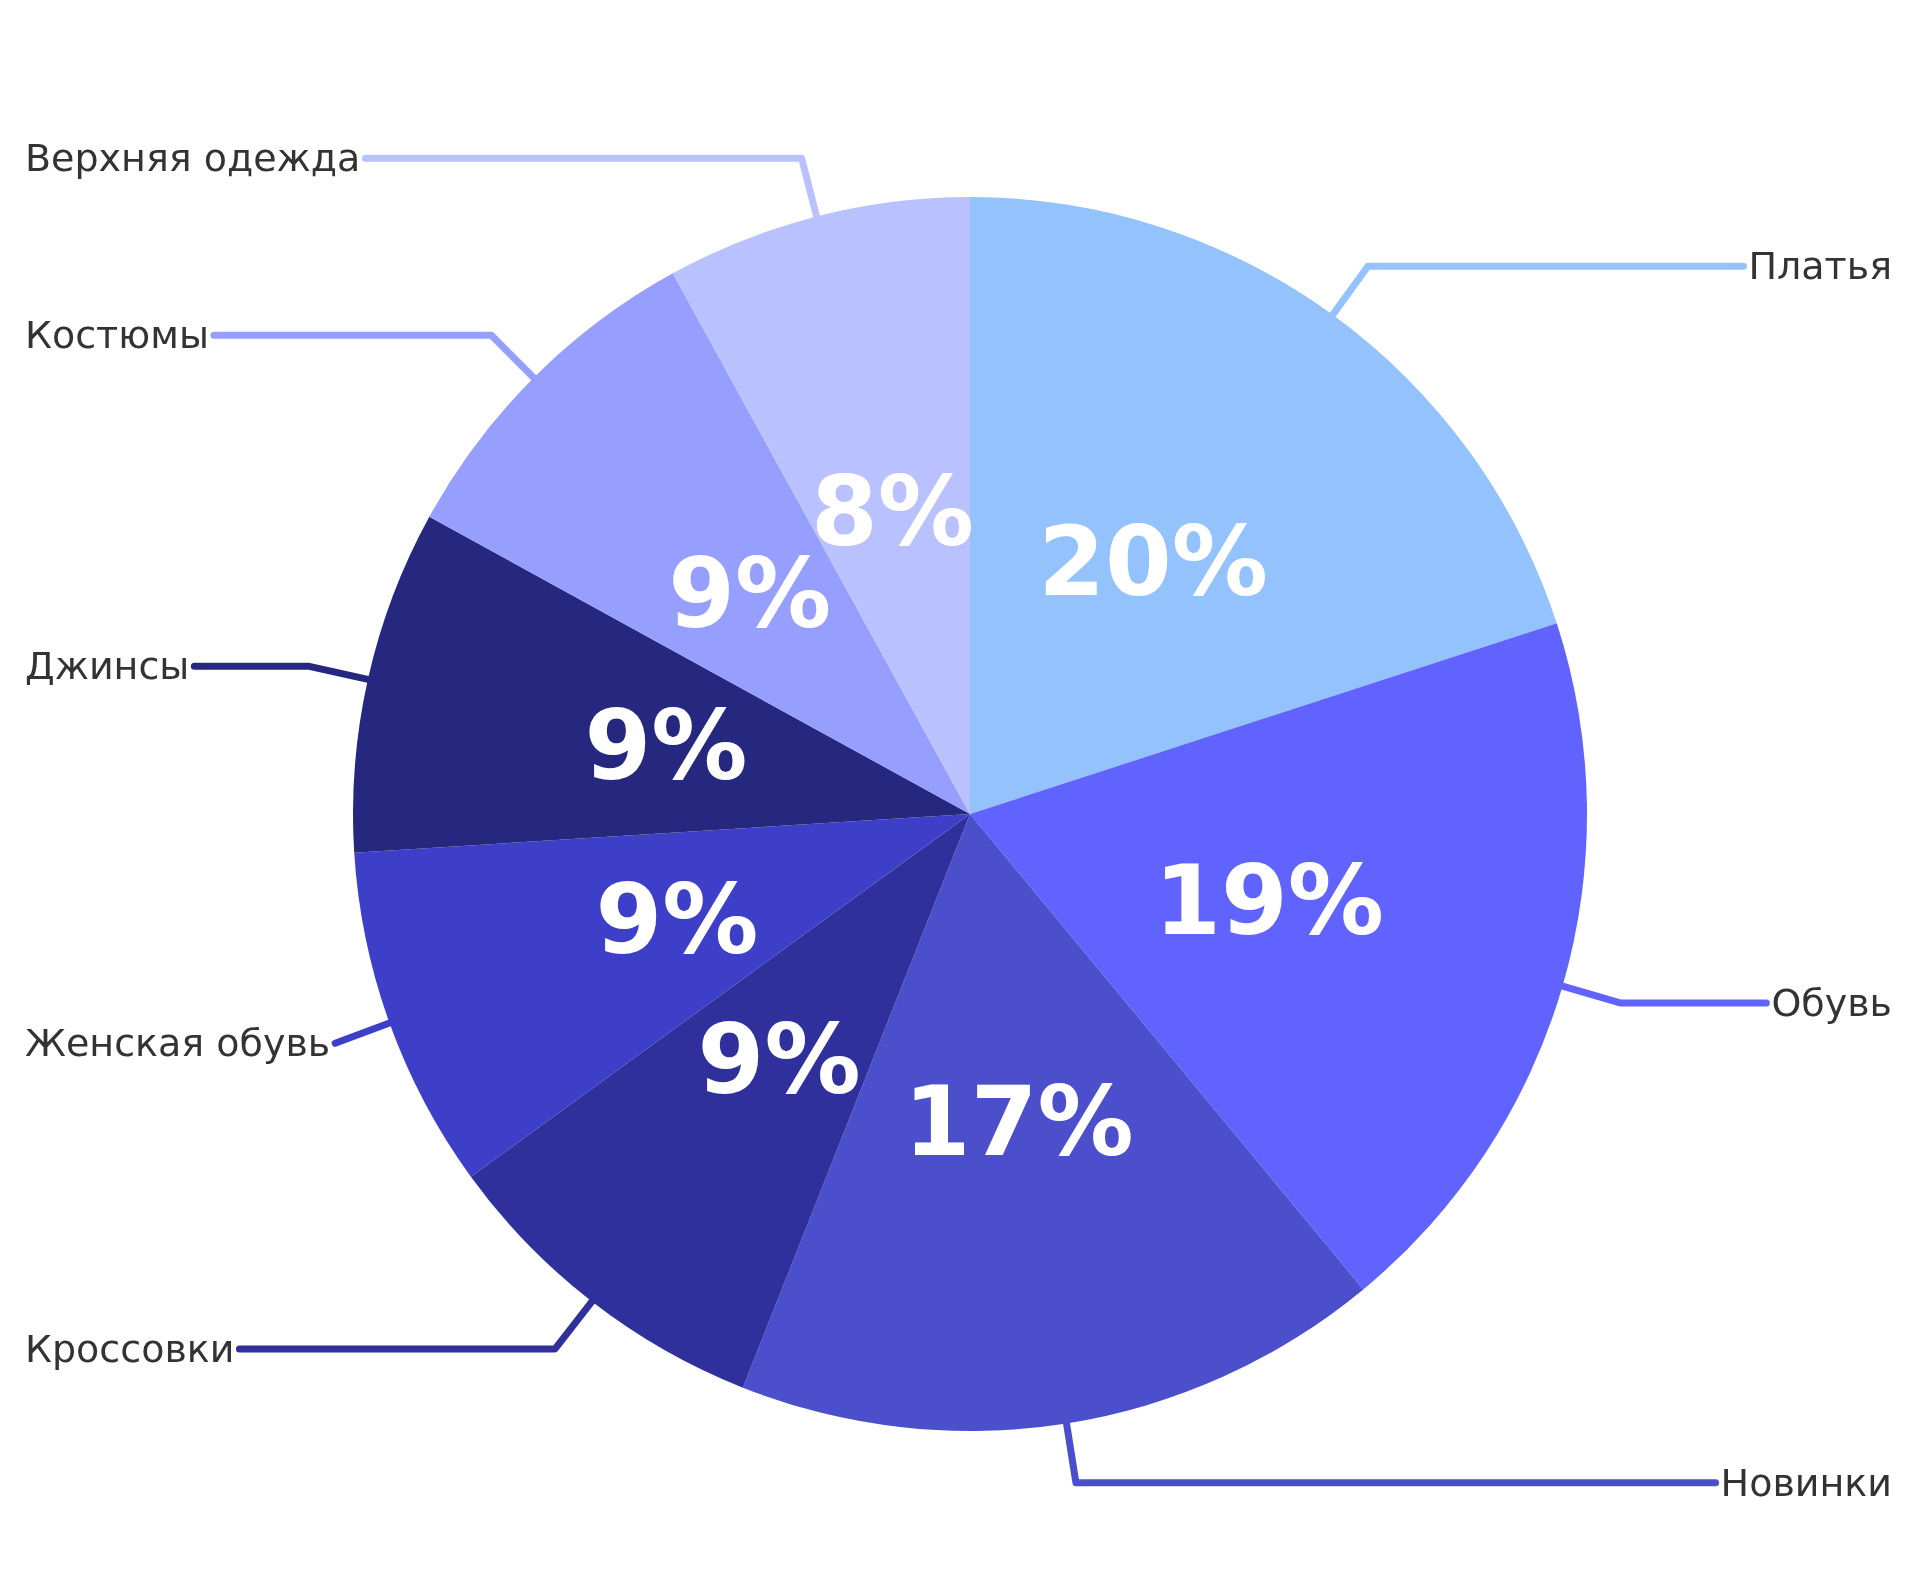 The width and height of the screenshot is (1917, 1573). Describe the element at coordinates (107, 666) in the screenshot. I see `slice-label: Джинсы` at that location.